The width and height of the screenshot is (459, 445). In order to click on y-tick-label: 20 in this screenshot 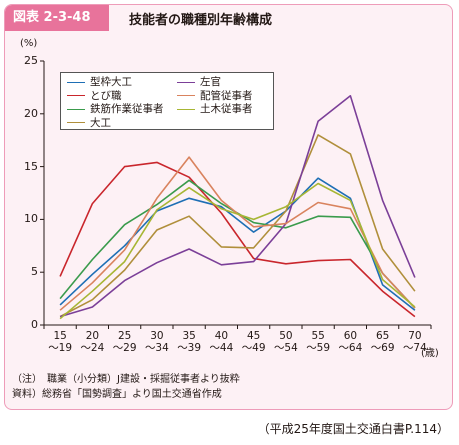, I will do `click(31, 113)`.